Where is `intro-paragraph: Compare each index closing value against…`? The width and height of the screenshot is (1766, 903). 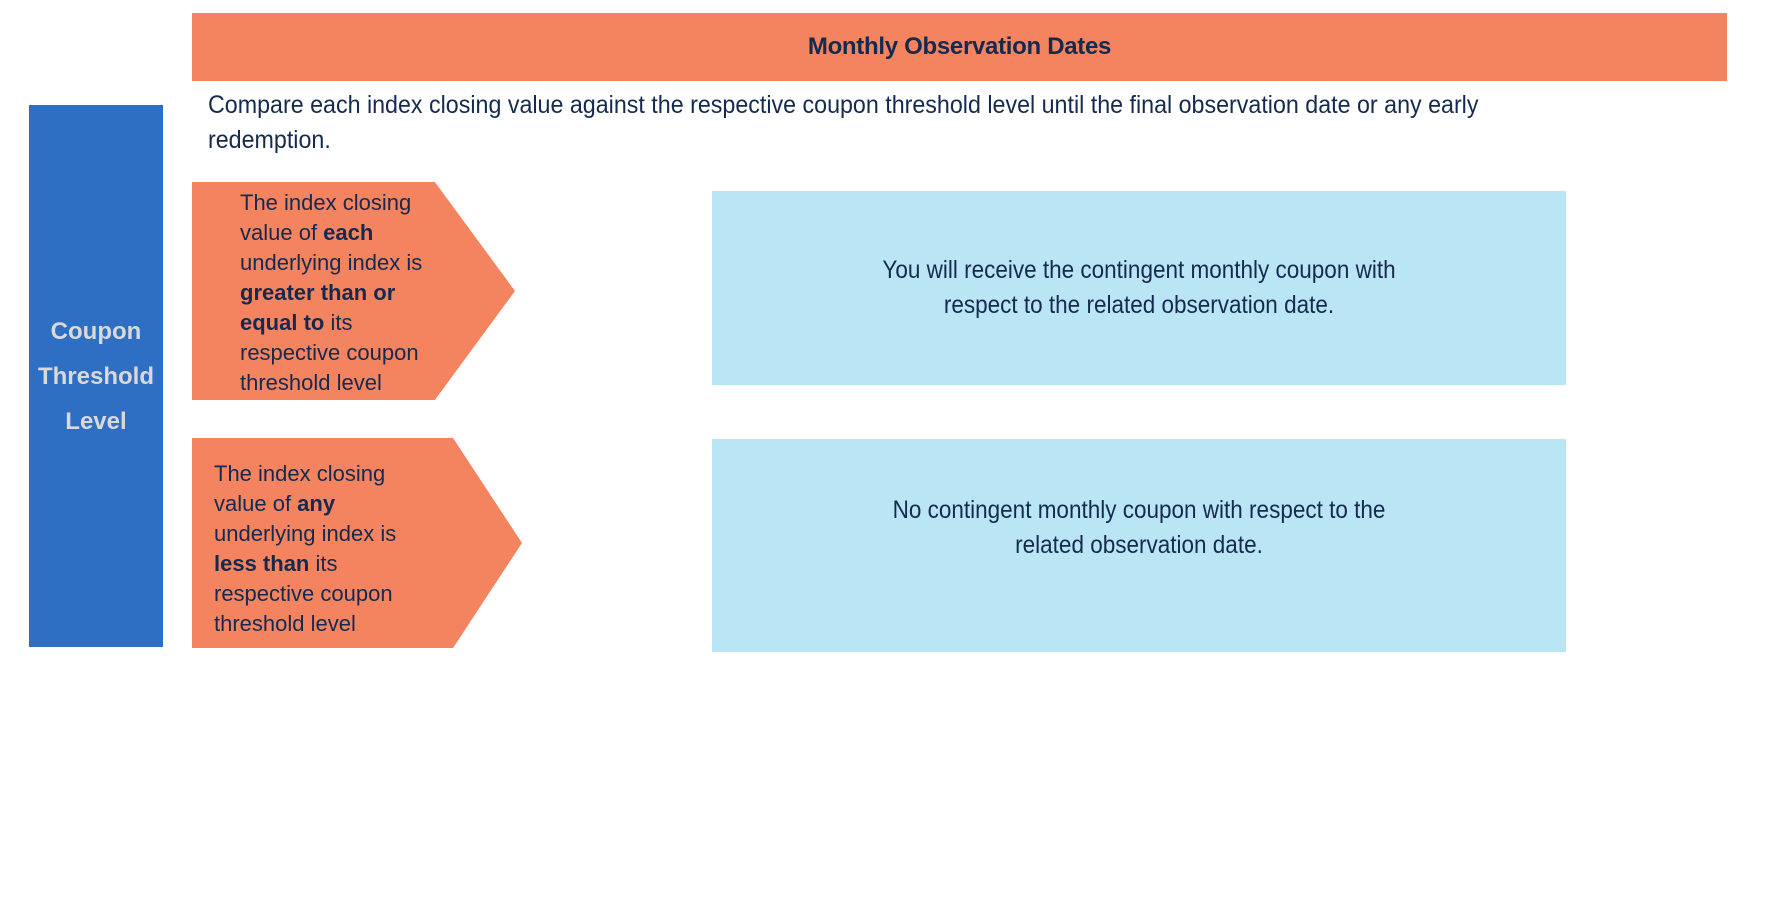 intro-paragraph: Compare each index closing value against… is located at coordinates (843, 122).